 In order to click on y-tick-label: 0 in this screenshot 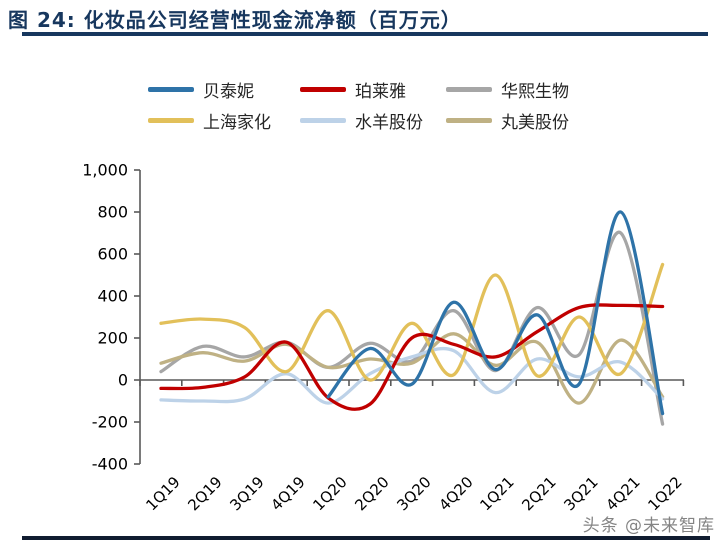, I will do `click(122, 380)`.